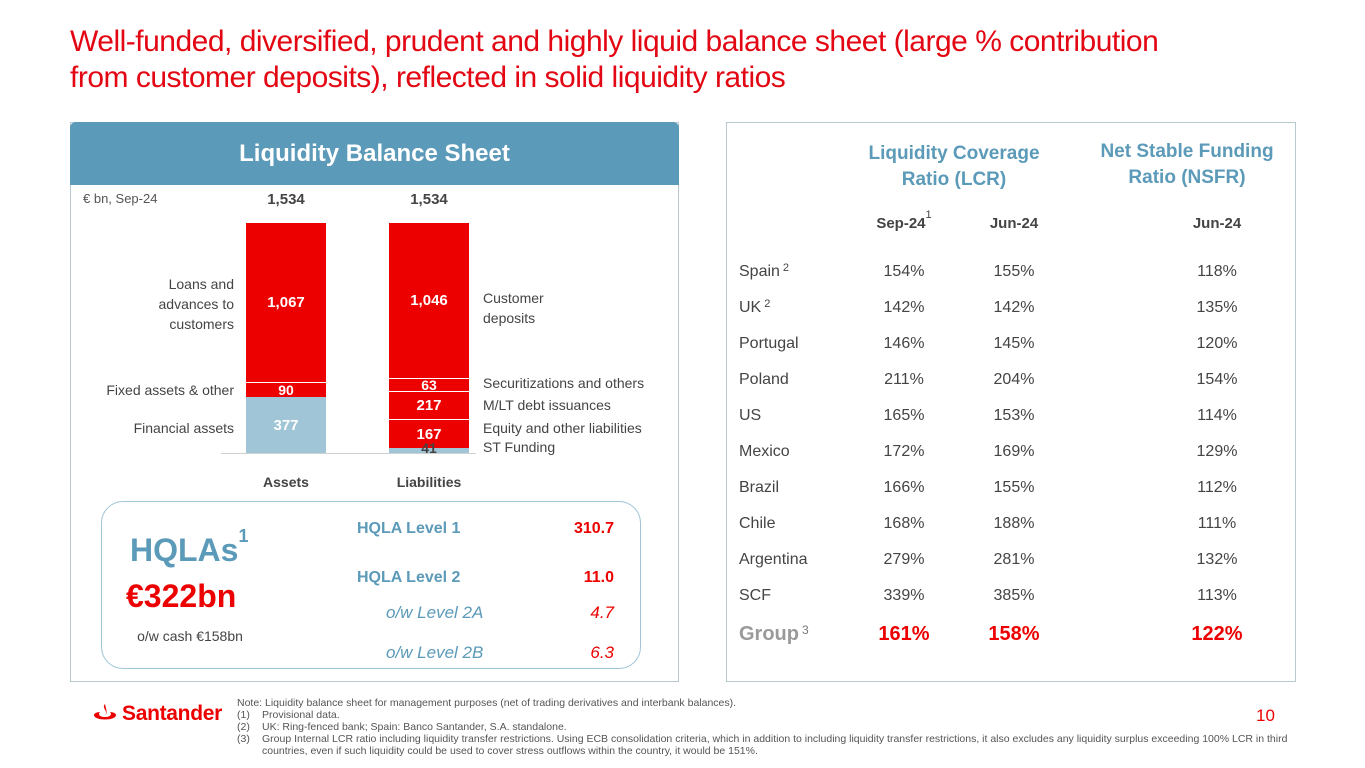 Image resolution: width=1365 pixels, height=768 pixels. I want to click on nsfr-header: Net Stable Funding Ratio (NSFR), so click(1187, 165).